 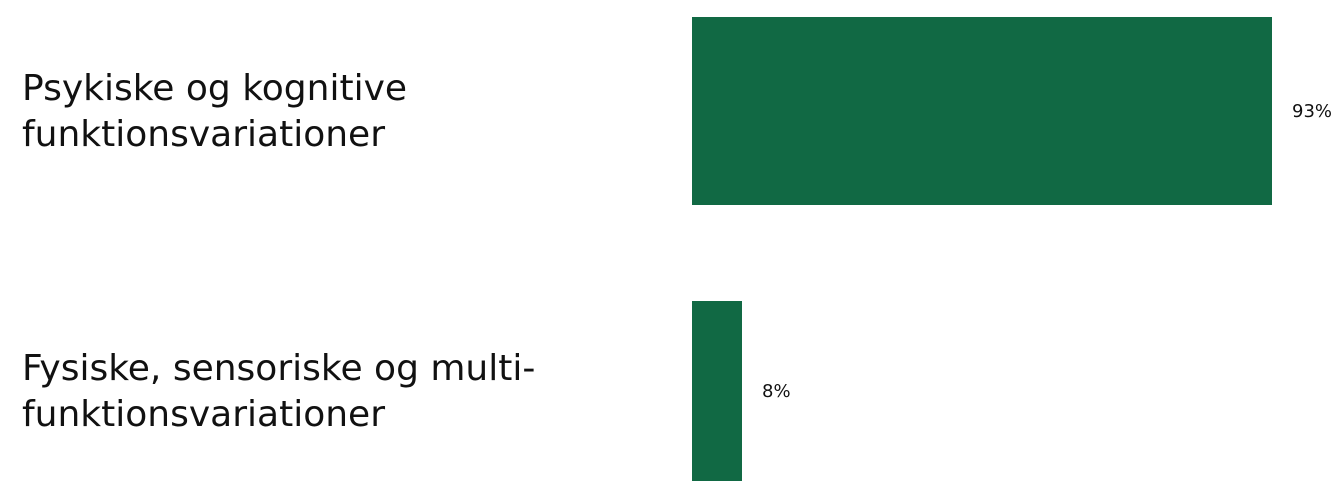 I want to click on category-label-2-line-2: funktionsvariationer, so click(x=203, y=414).